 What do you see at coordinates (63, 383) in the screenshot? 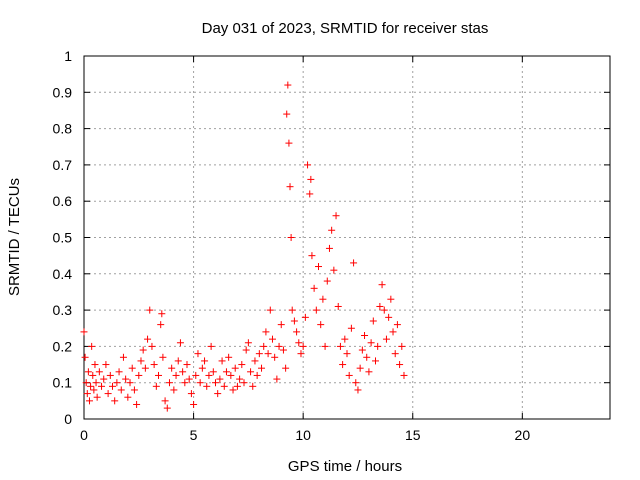
I see `y-tick-label: 0.1` at bounding box center [63, 383].